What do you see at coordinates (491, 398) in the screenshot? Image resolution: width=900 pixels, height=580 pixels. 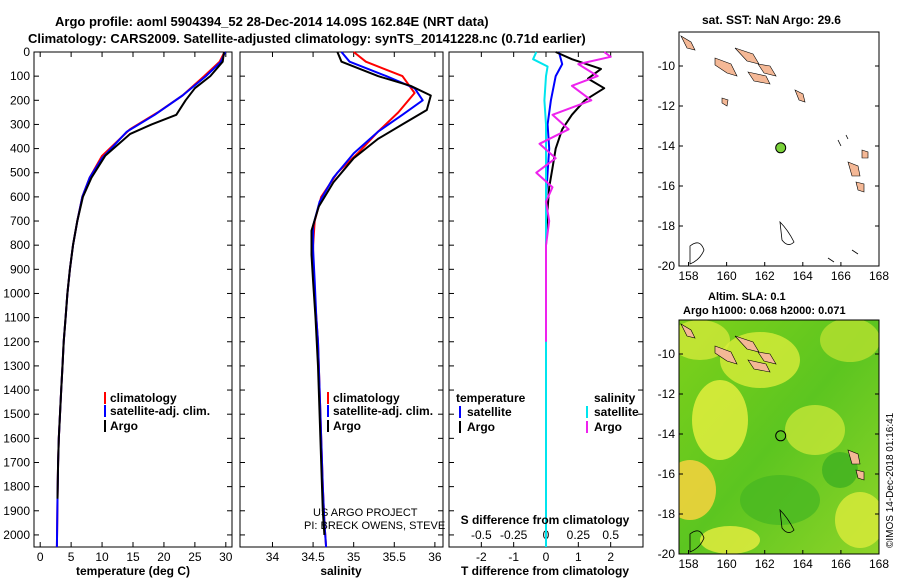 I see `legend-t-title: temperature` at bounding box center [491, 398].